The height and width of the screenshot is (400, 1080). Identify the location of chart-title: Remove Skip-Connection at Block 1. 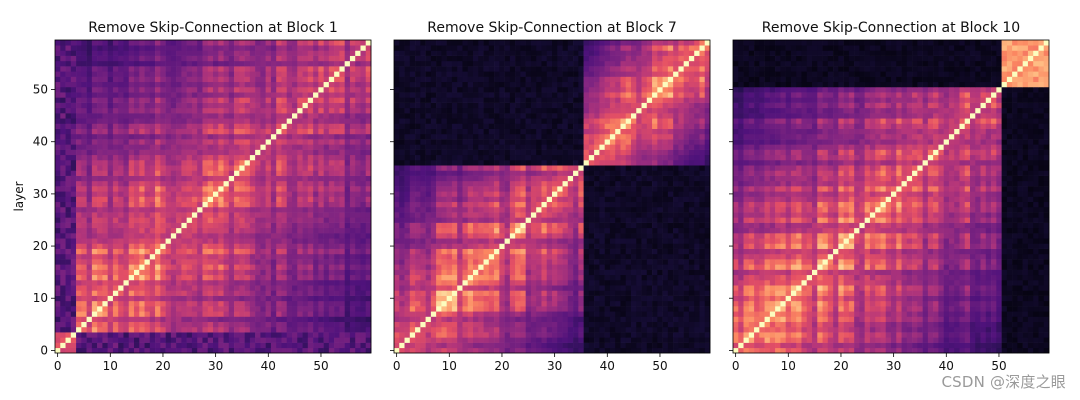
(213, 28).